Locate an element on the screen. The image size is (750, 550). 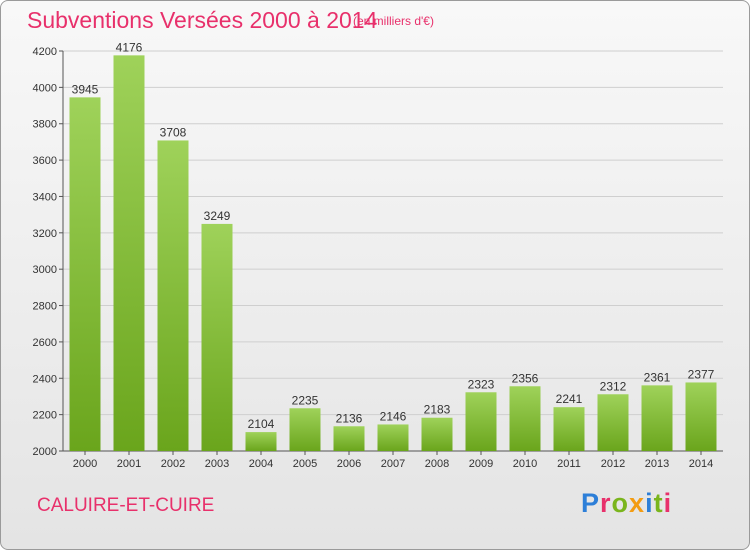
x-tick-label: 2004 is located at coordinates (261, 464).